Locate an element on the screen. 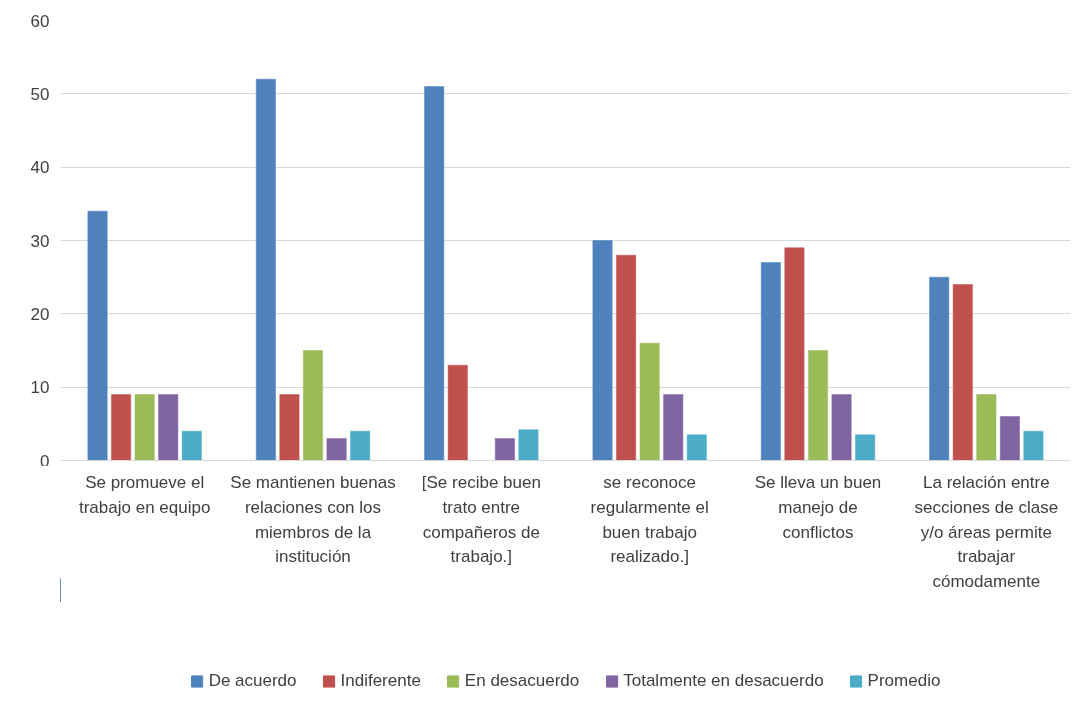 This screenshot has width=1085, height=724. y-tick-label: 40 is located at coordinates (40, 168).